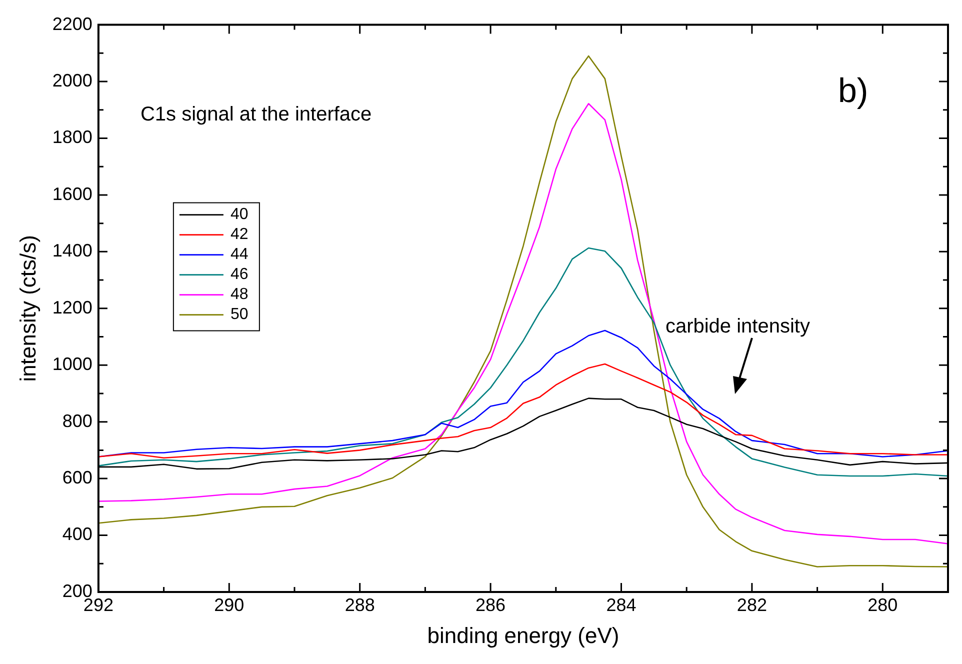 Image resolution: width=962 pixels, height=664 pixels. Describe the element at coordinates (621, 604) in the screenshot. I see `x-tick-label: 284` at that location.